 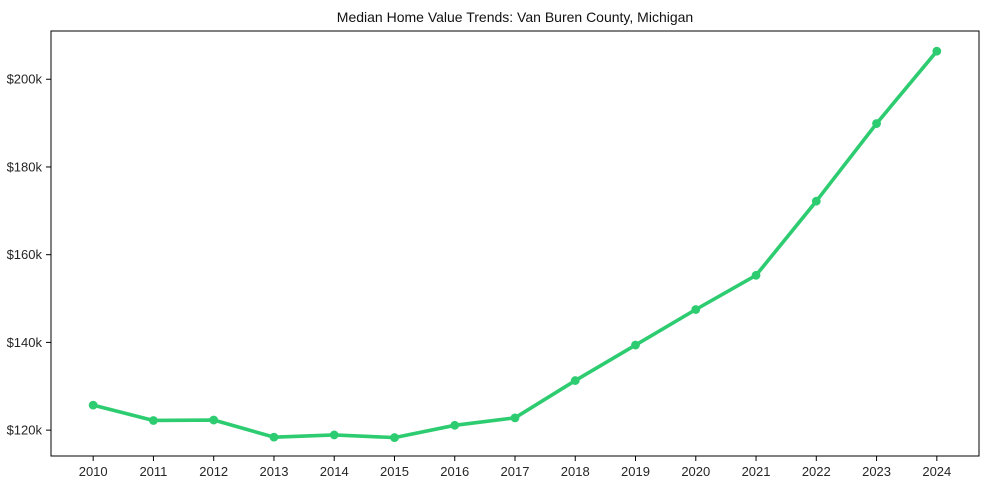 I want to click on x-tick-label: 2018, so click(x=575, y=471).